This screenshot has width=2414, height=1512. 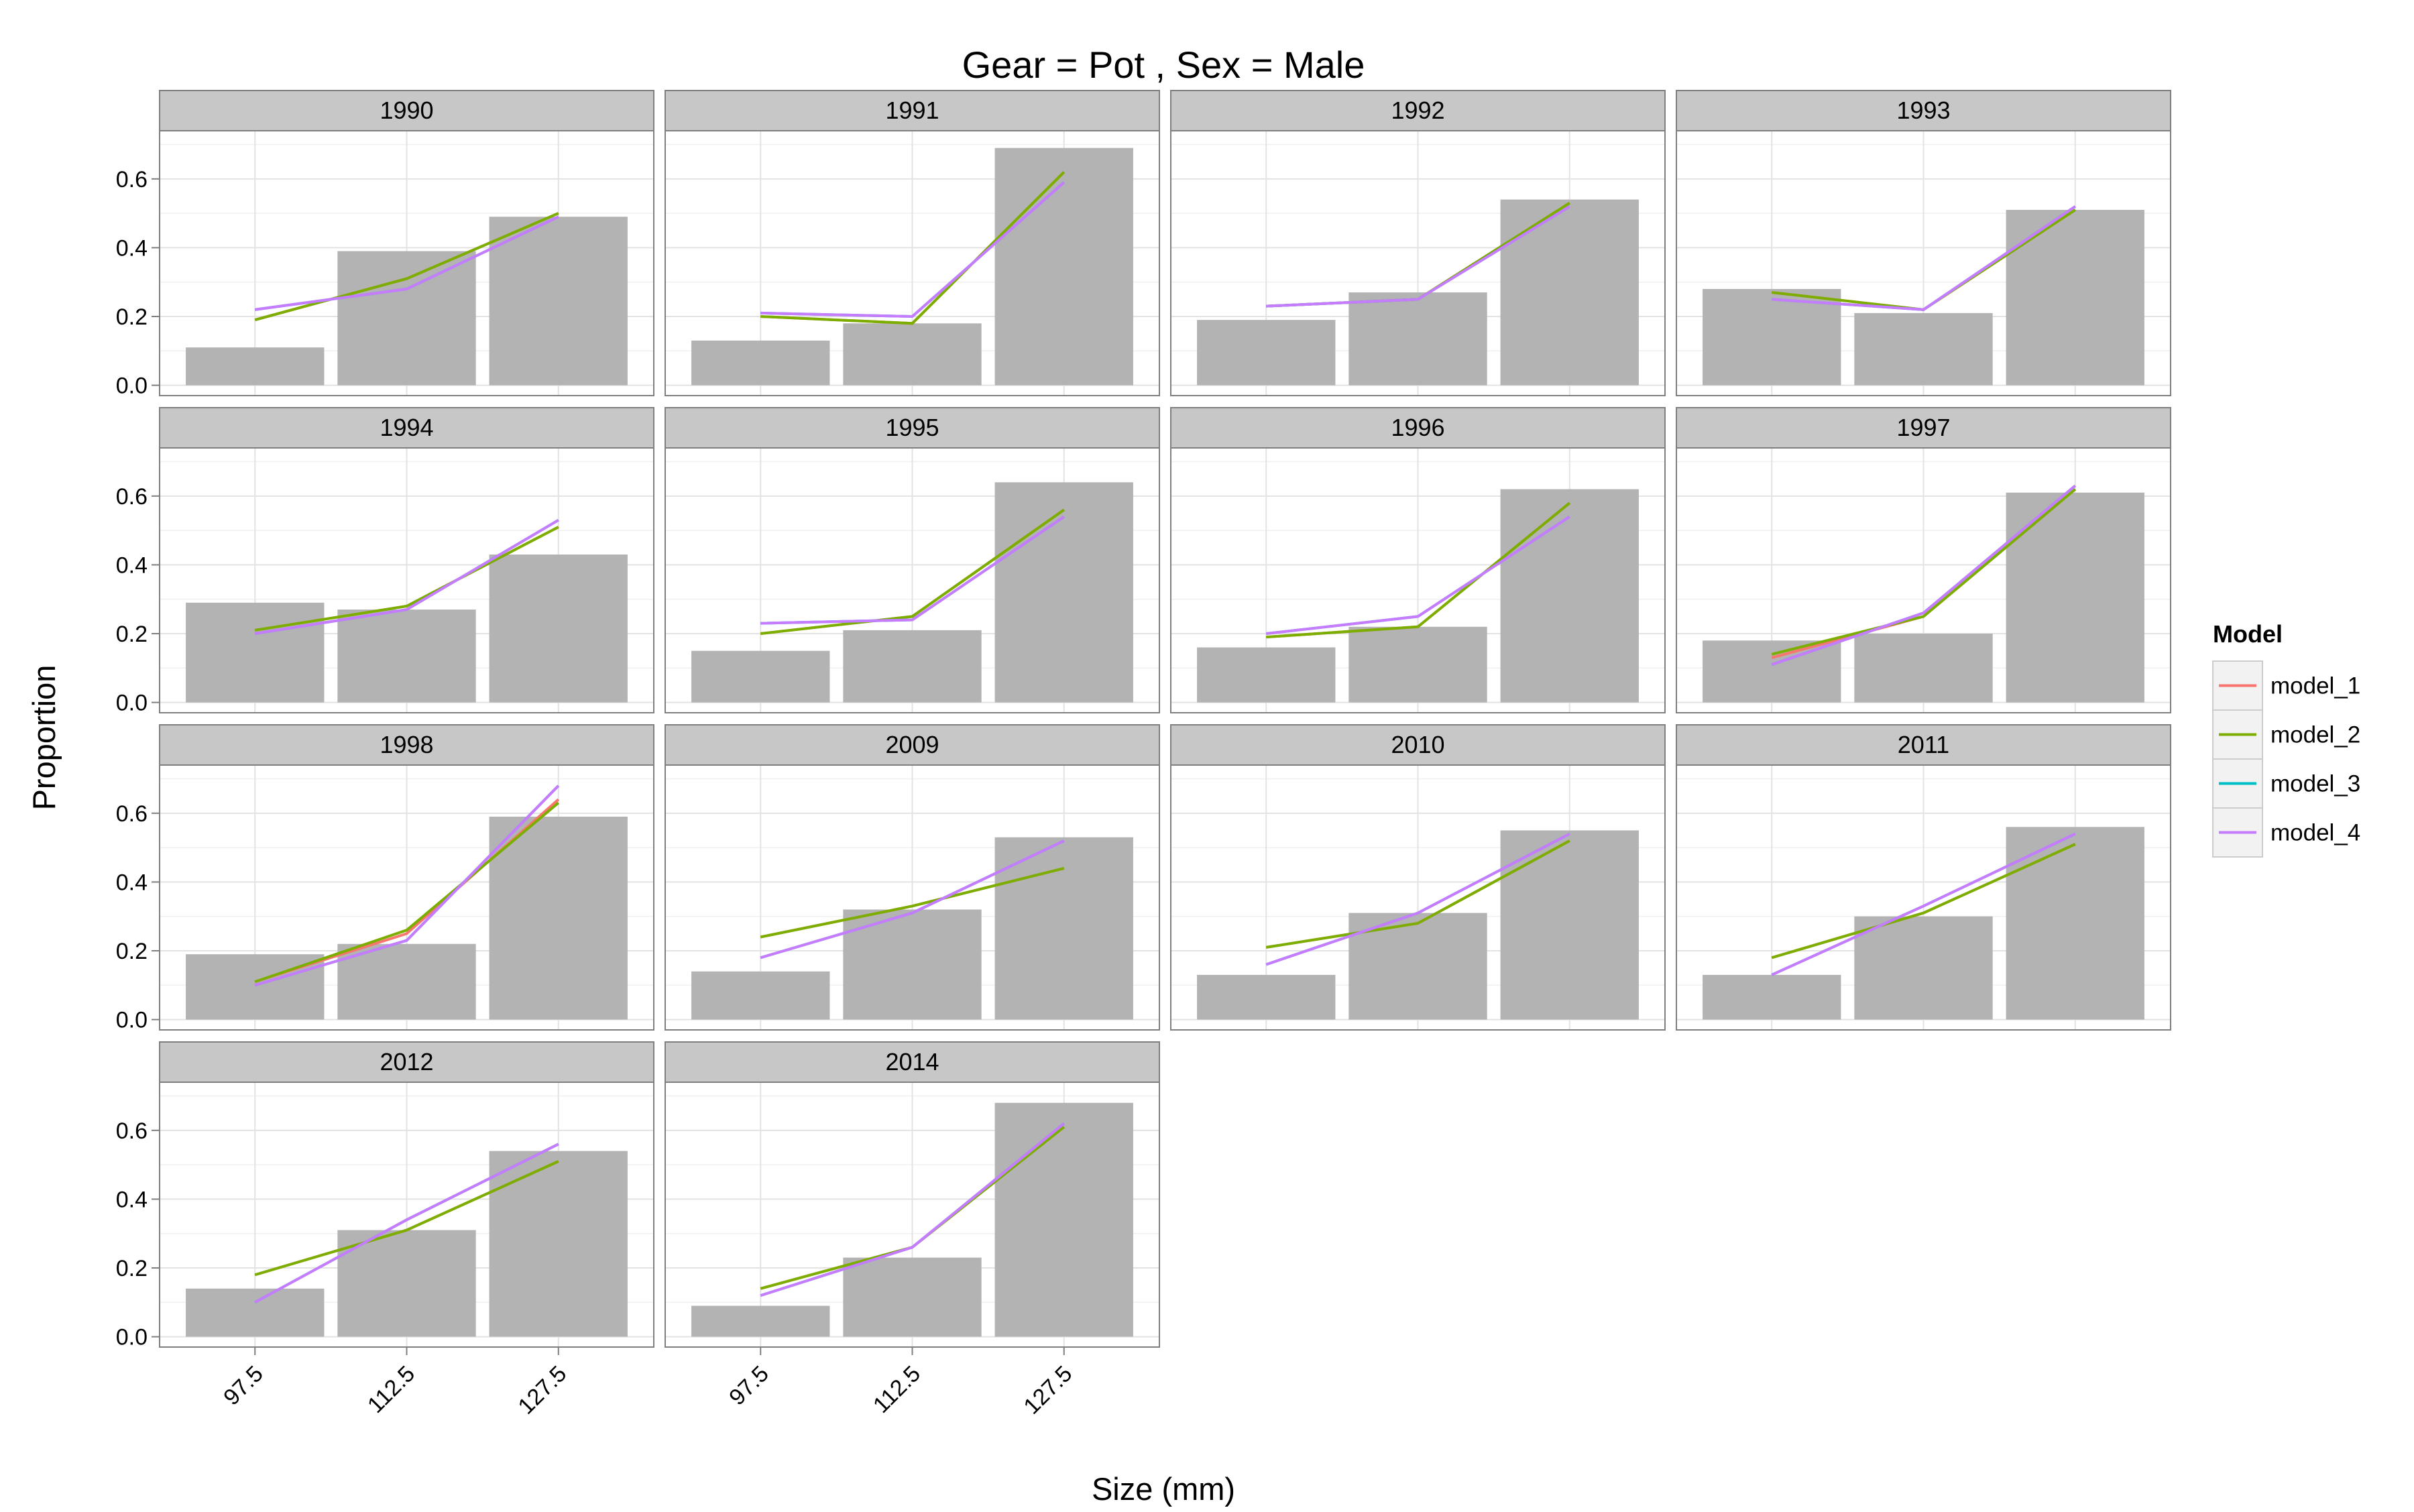 What do you see at coordinates (2248, 634) in the screenshot?
I see `legend-title: Model` at bounding box center [2248, 634].